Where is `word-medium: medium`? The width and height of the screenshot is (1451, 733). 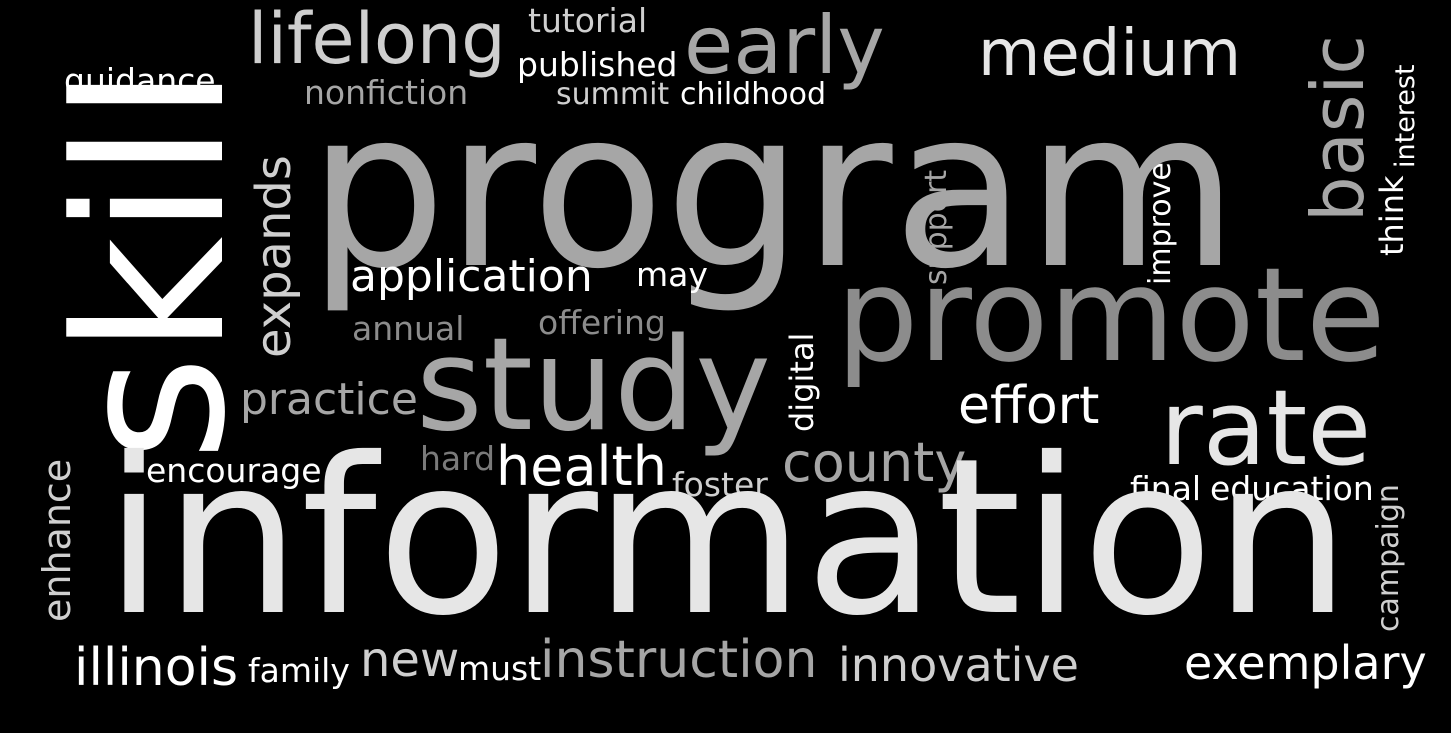 word-medium: medium is located at coordinates (1110, 54).